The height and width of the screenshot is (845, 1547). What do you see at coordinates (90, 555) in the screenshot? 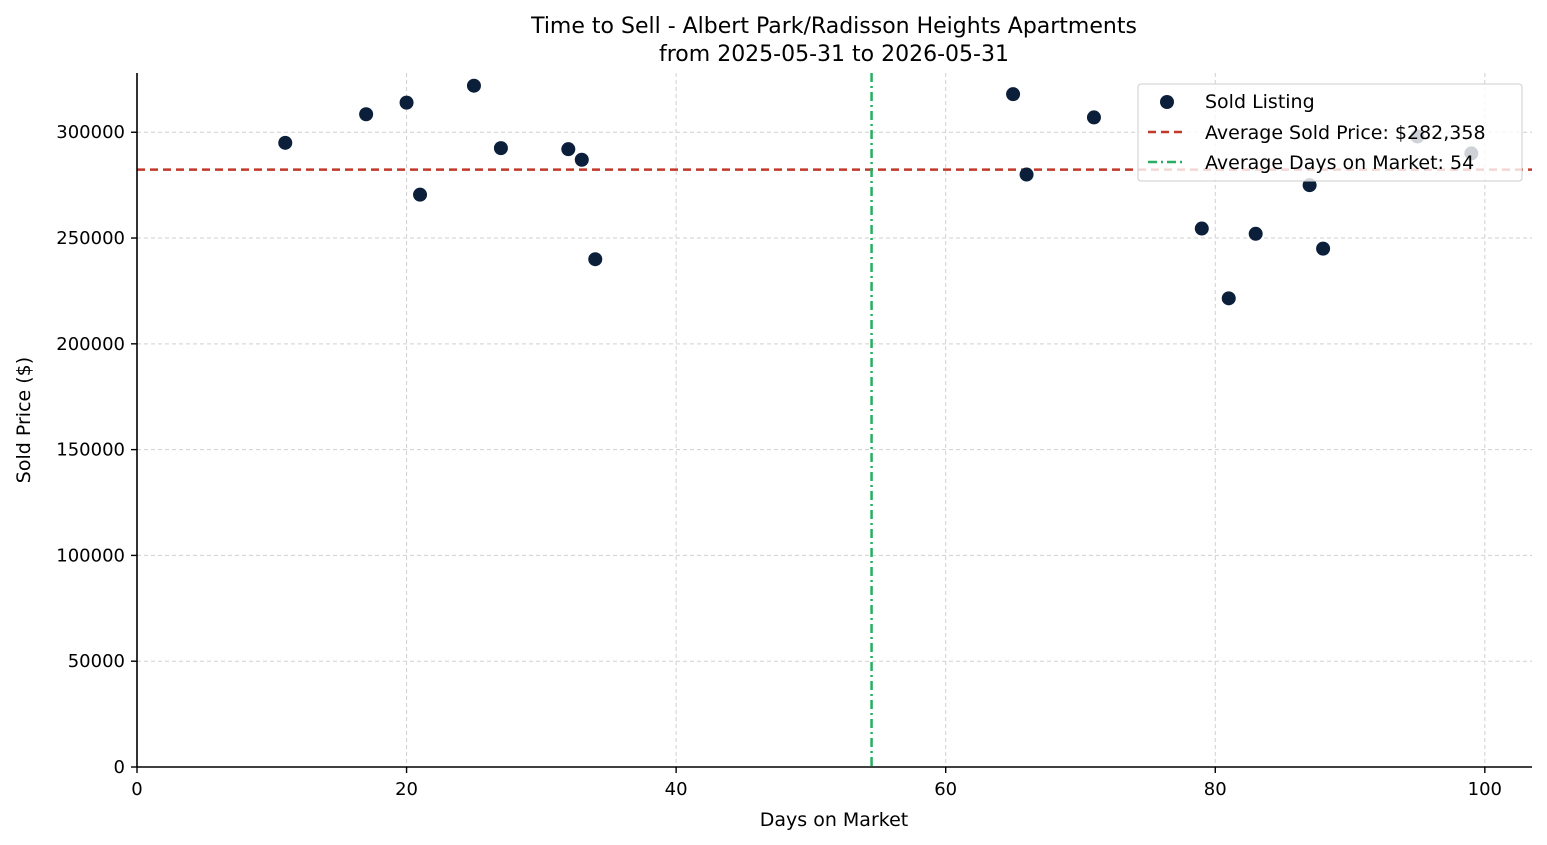
I see `y-tick-label: 100000` at bounding box center [90, 555].